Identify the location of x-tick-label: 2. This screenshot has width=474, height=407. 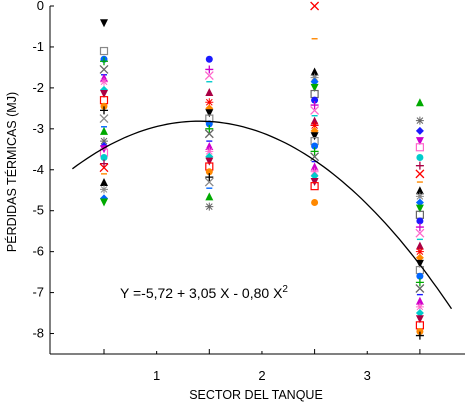
(261, 375).